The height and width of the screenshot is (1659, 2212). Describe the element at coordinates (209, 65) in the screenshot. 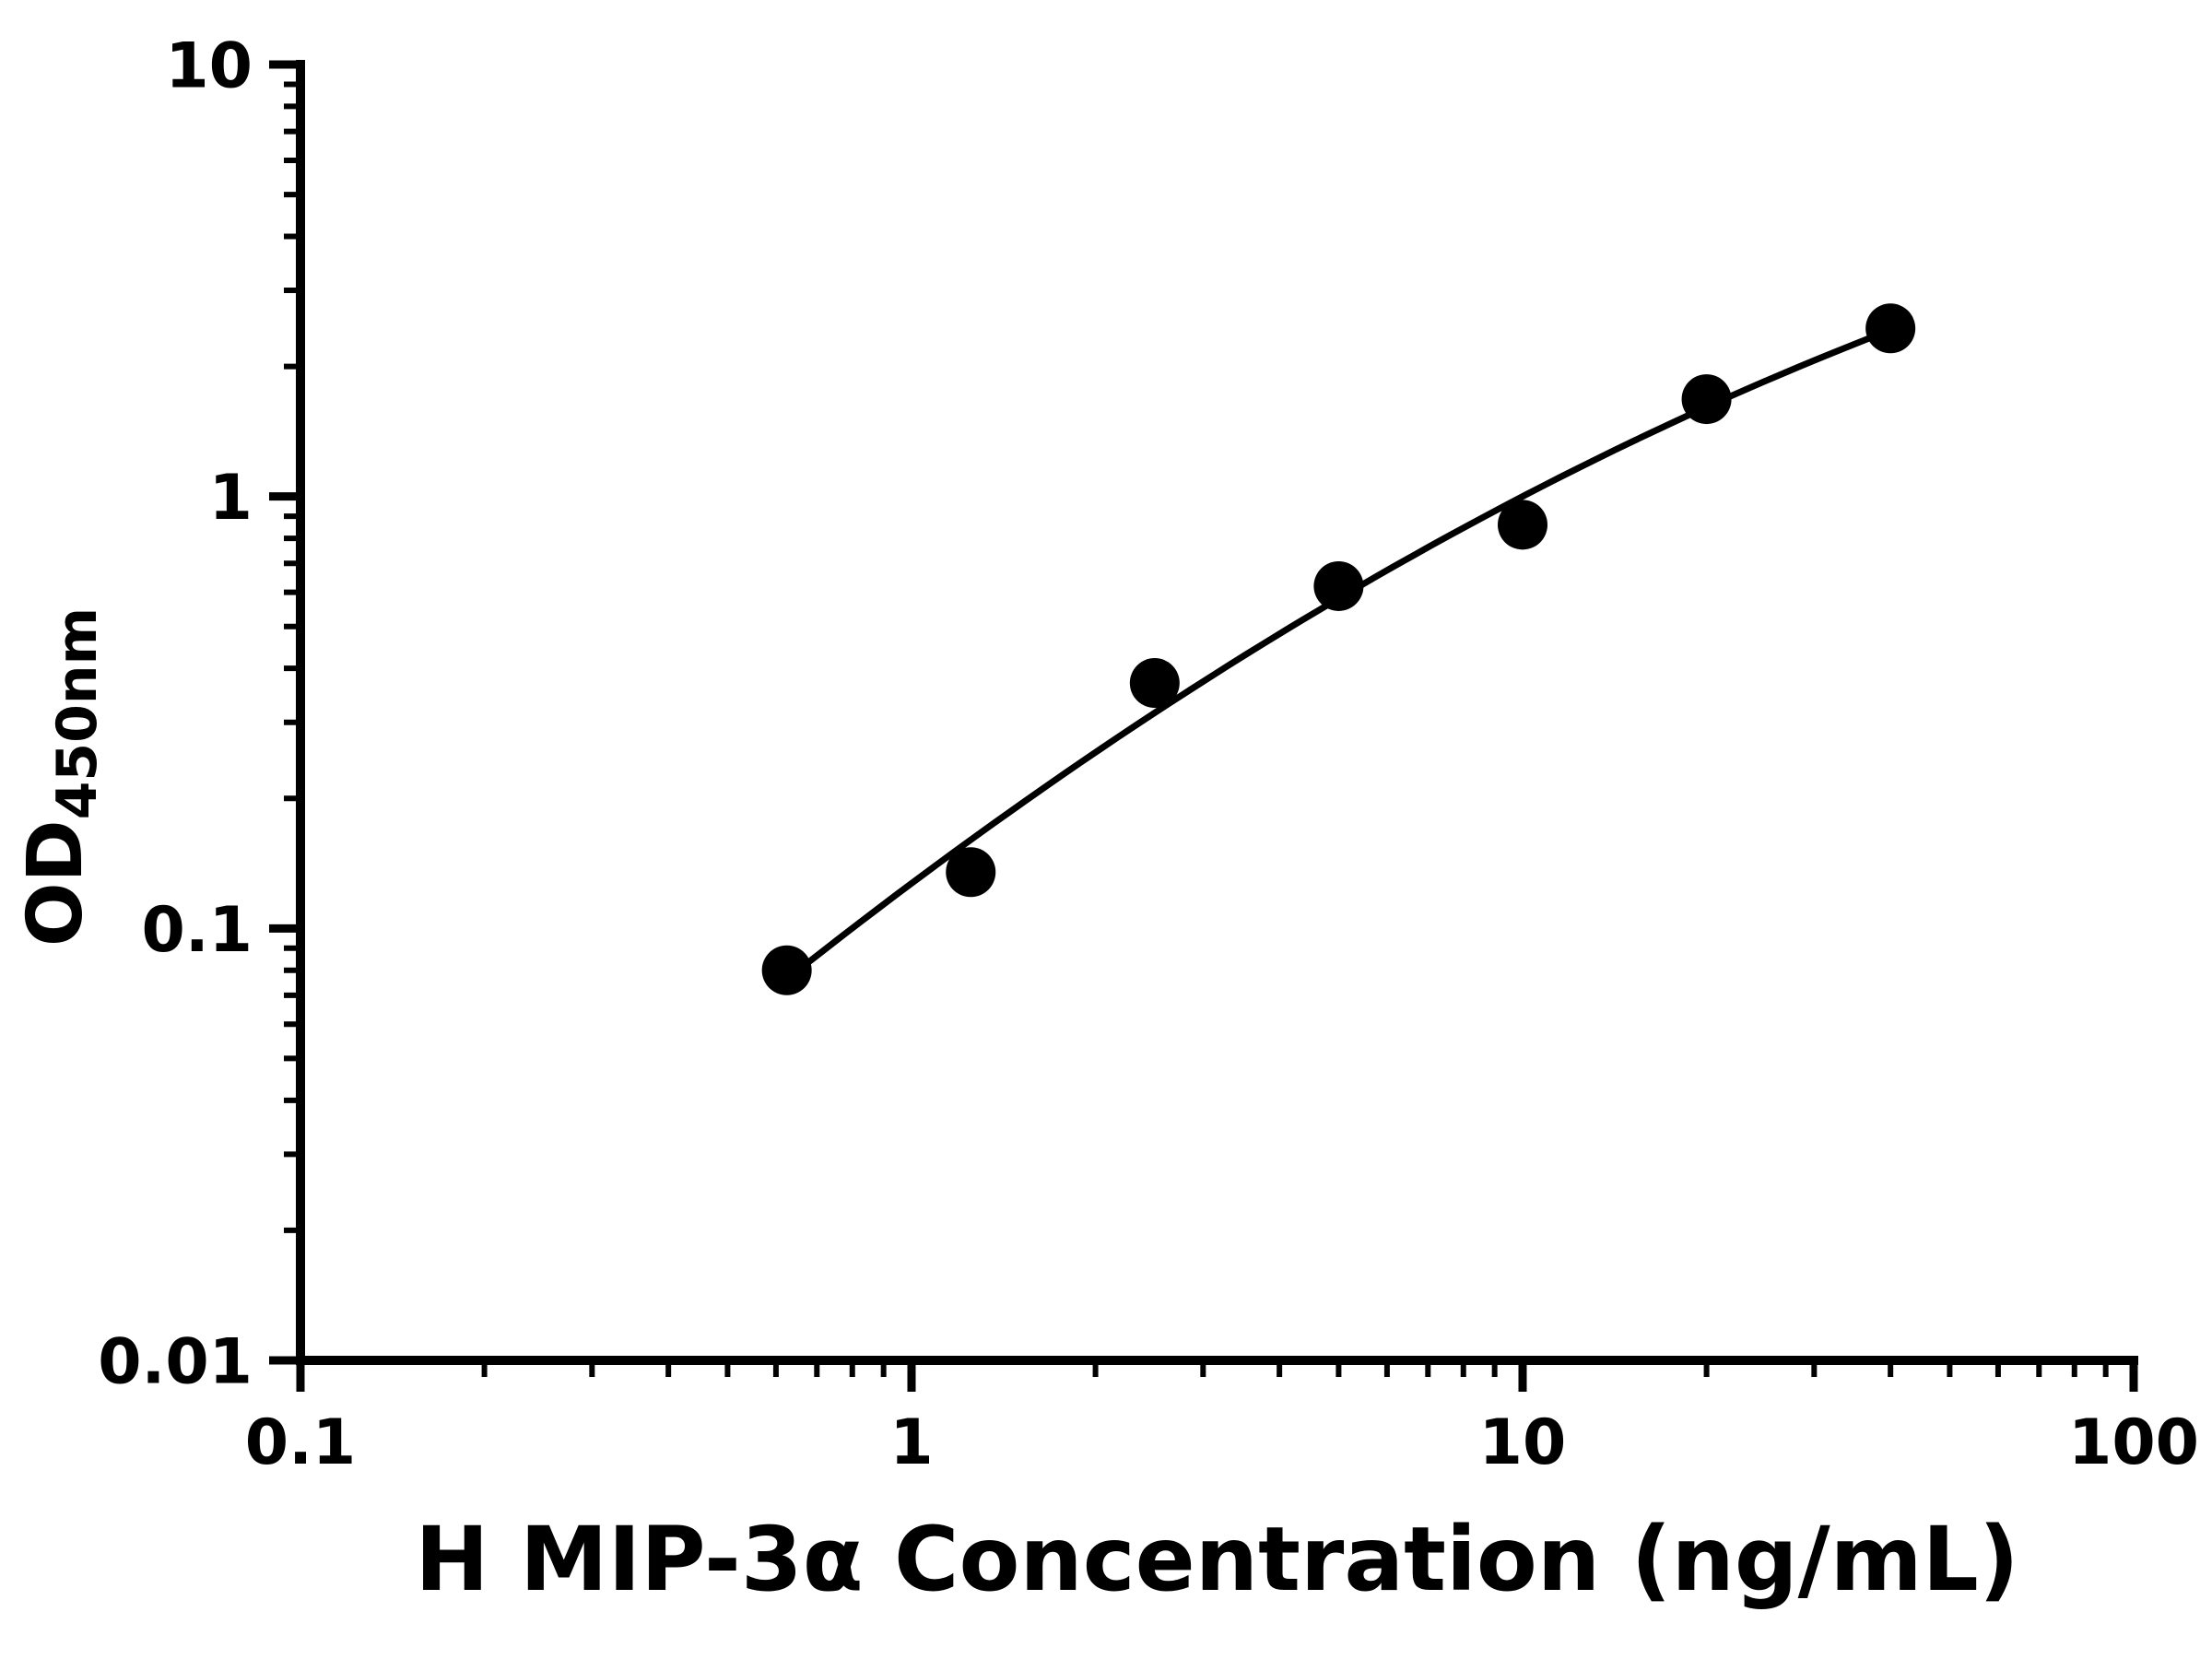

I see `y-axis-tick-label: 10` at that location.